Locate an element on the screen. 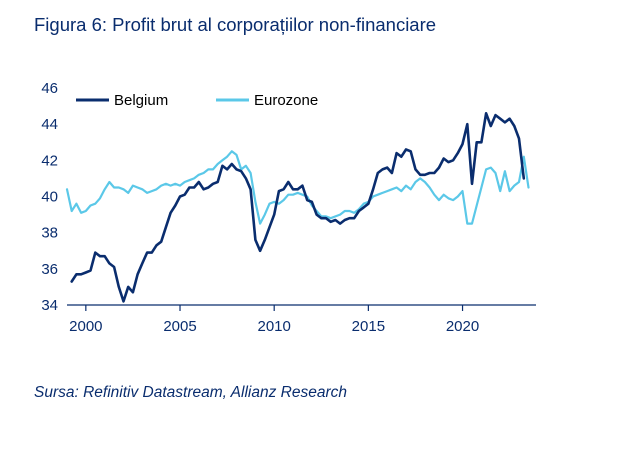  series-line-eurozone is located at coordinates (297, 187).